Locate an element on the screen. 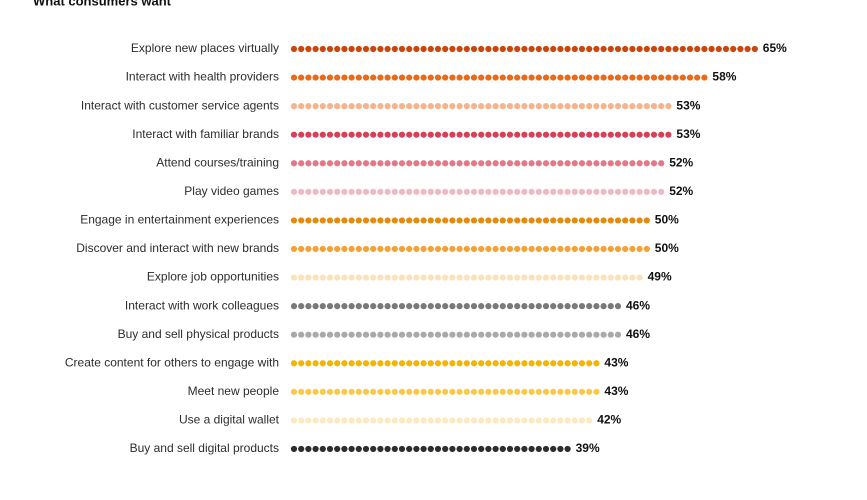  dot-bar is located at coordinates (456, 334).